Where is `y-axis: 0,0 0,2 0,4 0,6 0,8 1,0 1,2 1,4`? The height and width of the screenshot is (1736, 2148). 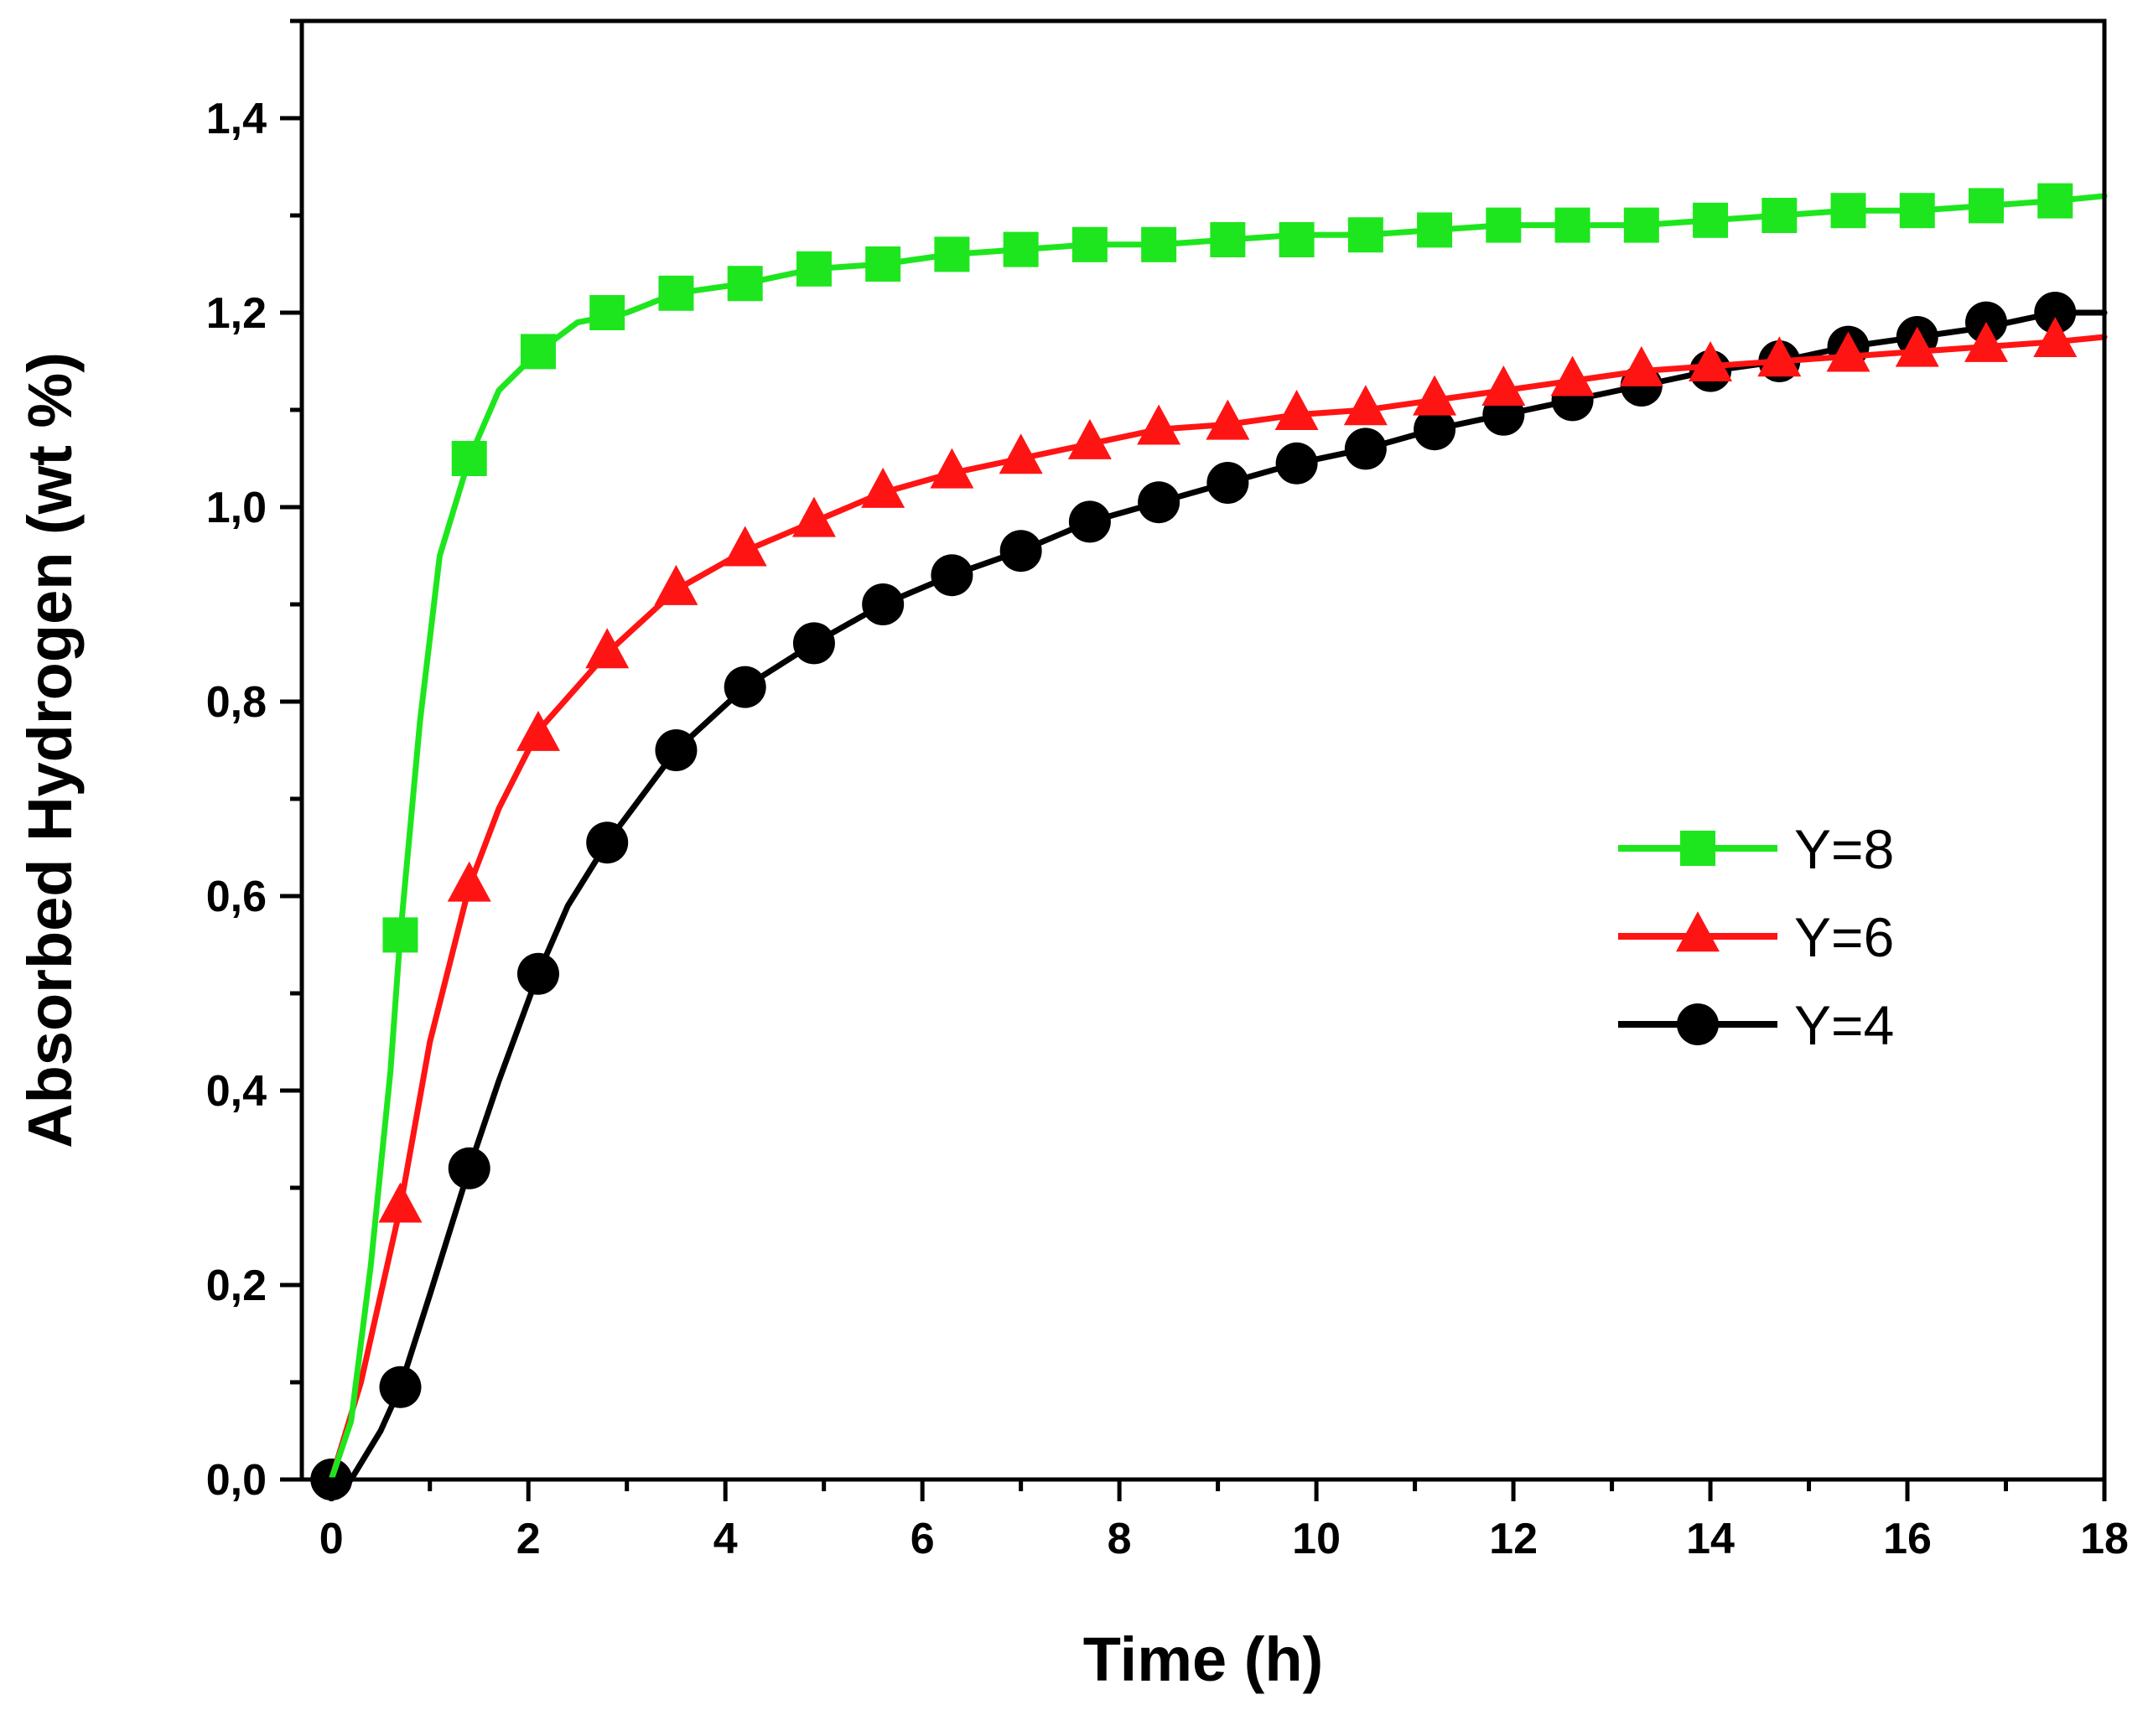 y-axis: 0,0 0,2 0,4 0,6 0,8 1,0 1,2 1,4 is located at coordinates (254, 761).